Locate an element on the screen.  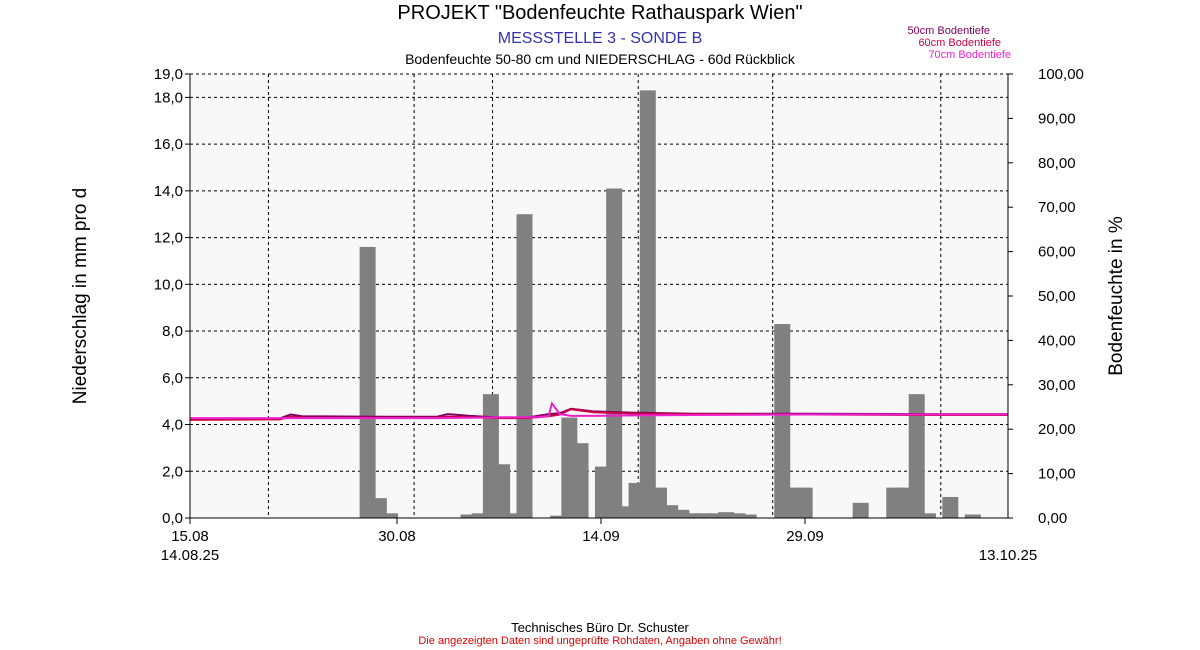
tick-label-left: 4,0 is located at coordinates (172, 425).